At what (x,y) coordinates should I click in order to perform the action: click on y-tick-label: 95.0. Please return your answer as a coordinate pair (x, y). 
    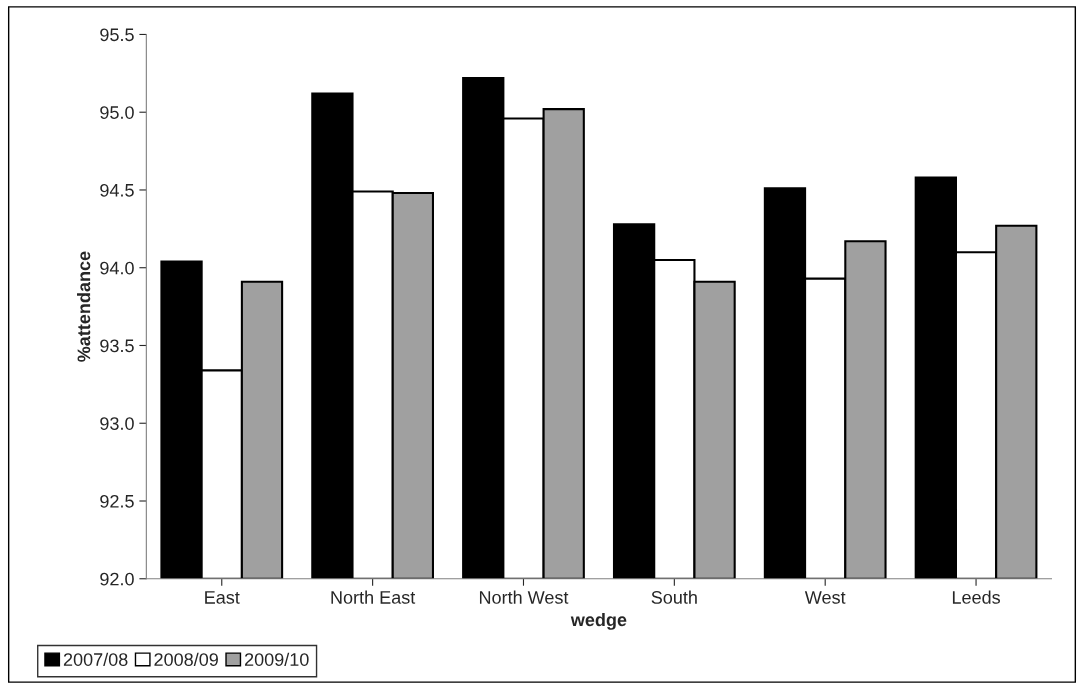
    Looking at the image, I should click on (117, 112).